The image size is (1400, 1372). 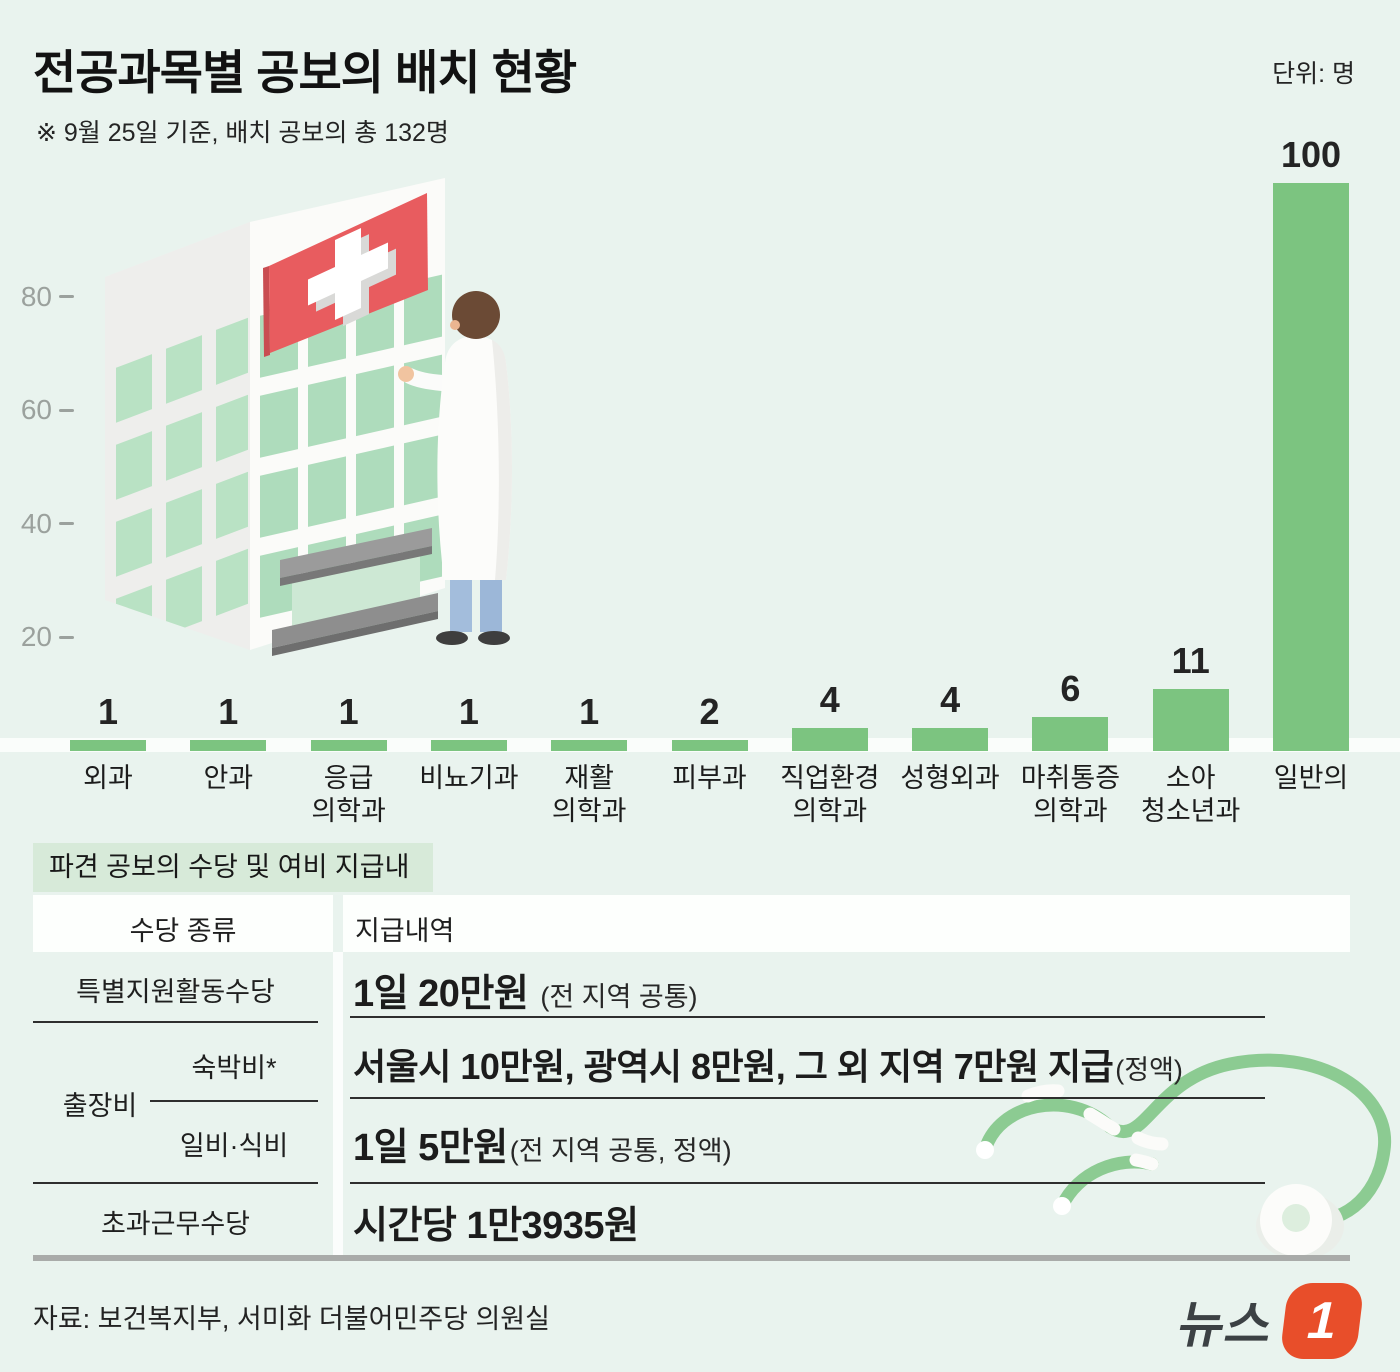 What do you see at coordinates (100, 1106) in the screenshot?
I see `row-group-travel: 출장비` at bounding box center [100, 1106].